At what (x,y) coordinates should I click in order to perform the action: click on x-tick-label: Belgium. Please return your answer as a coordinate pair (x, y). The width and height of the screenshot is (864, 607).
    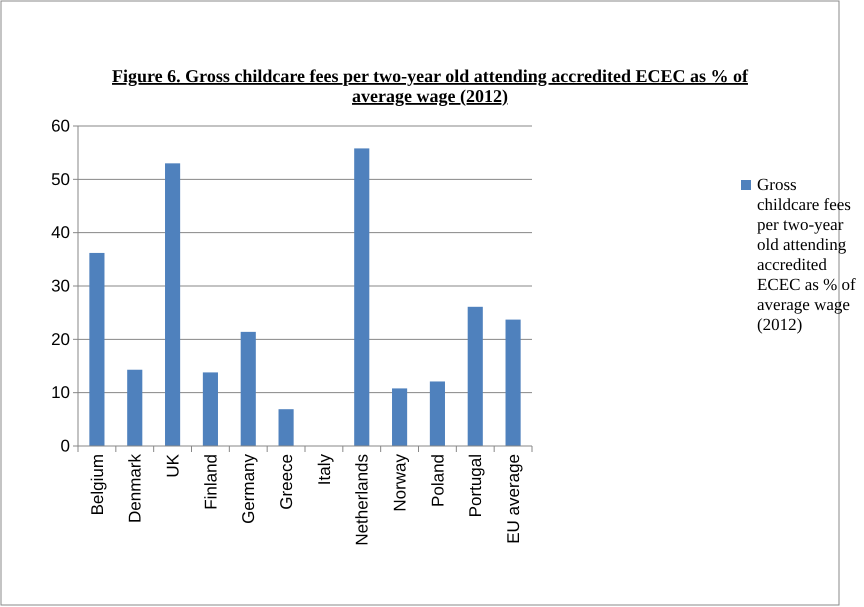
    Looking at the image, I should click on (97, 485).